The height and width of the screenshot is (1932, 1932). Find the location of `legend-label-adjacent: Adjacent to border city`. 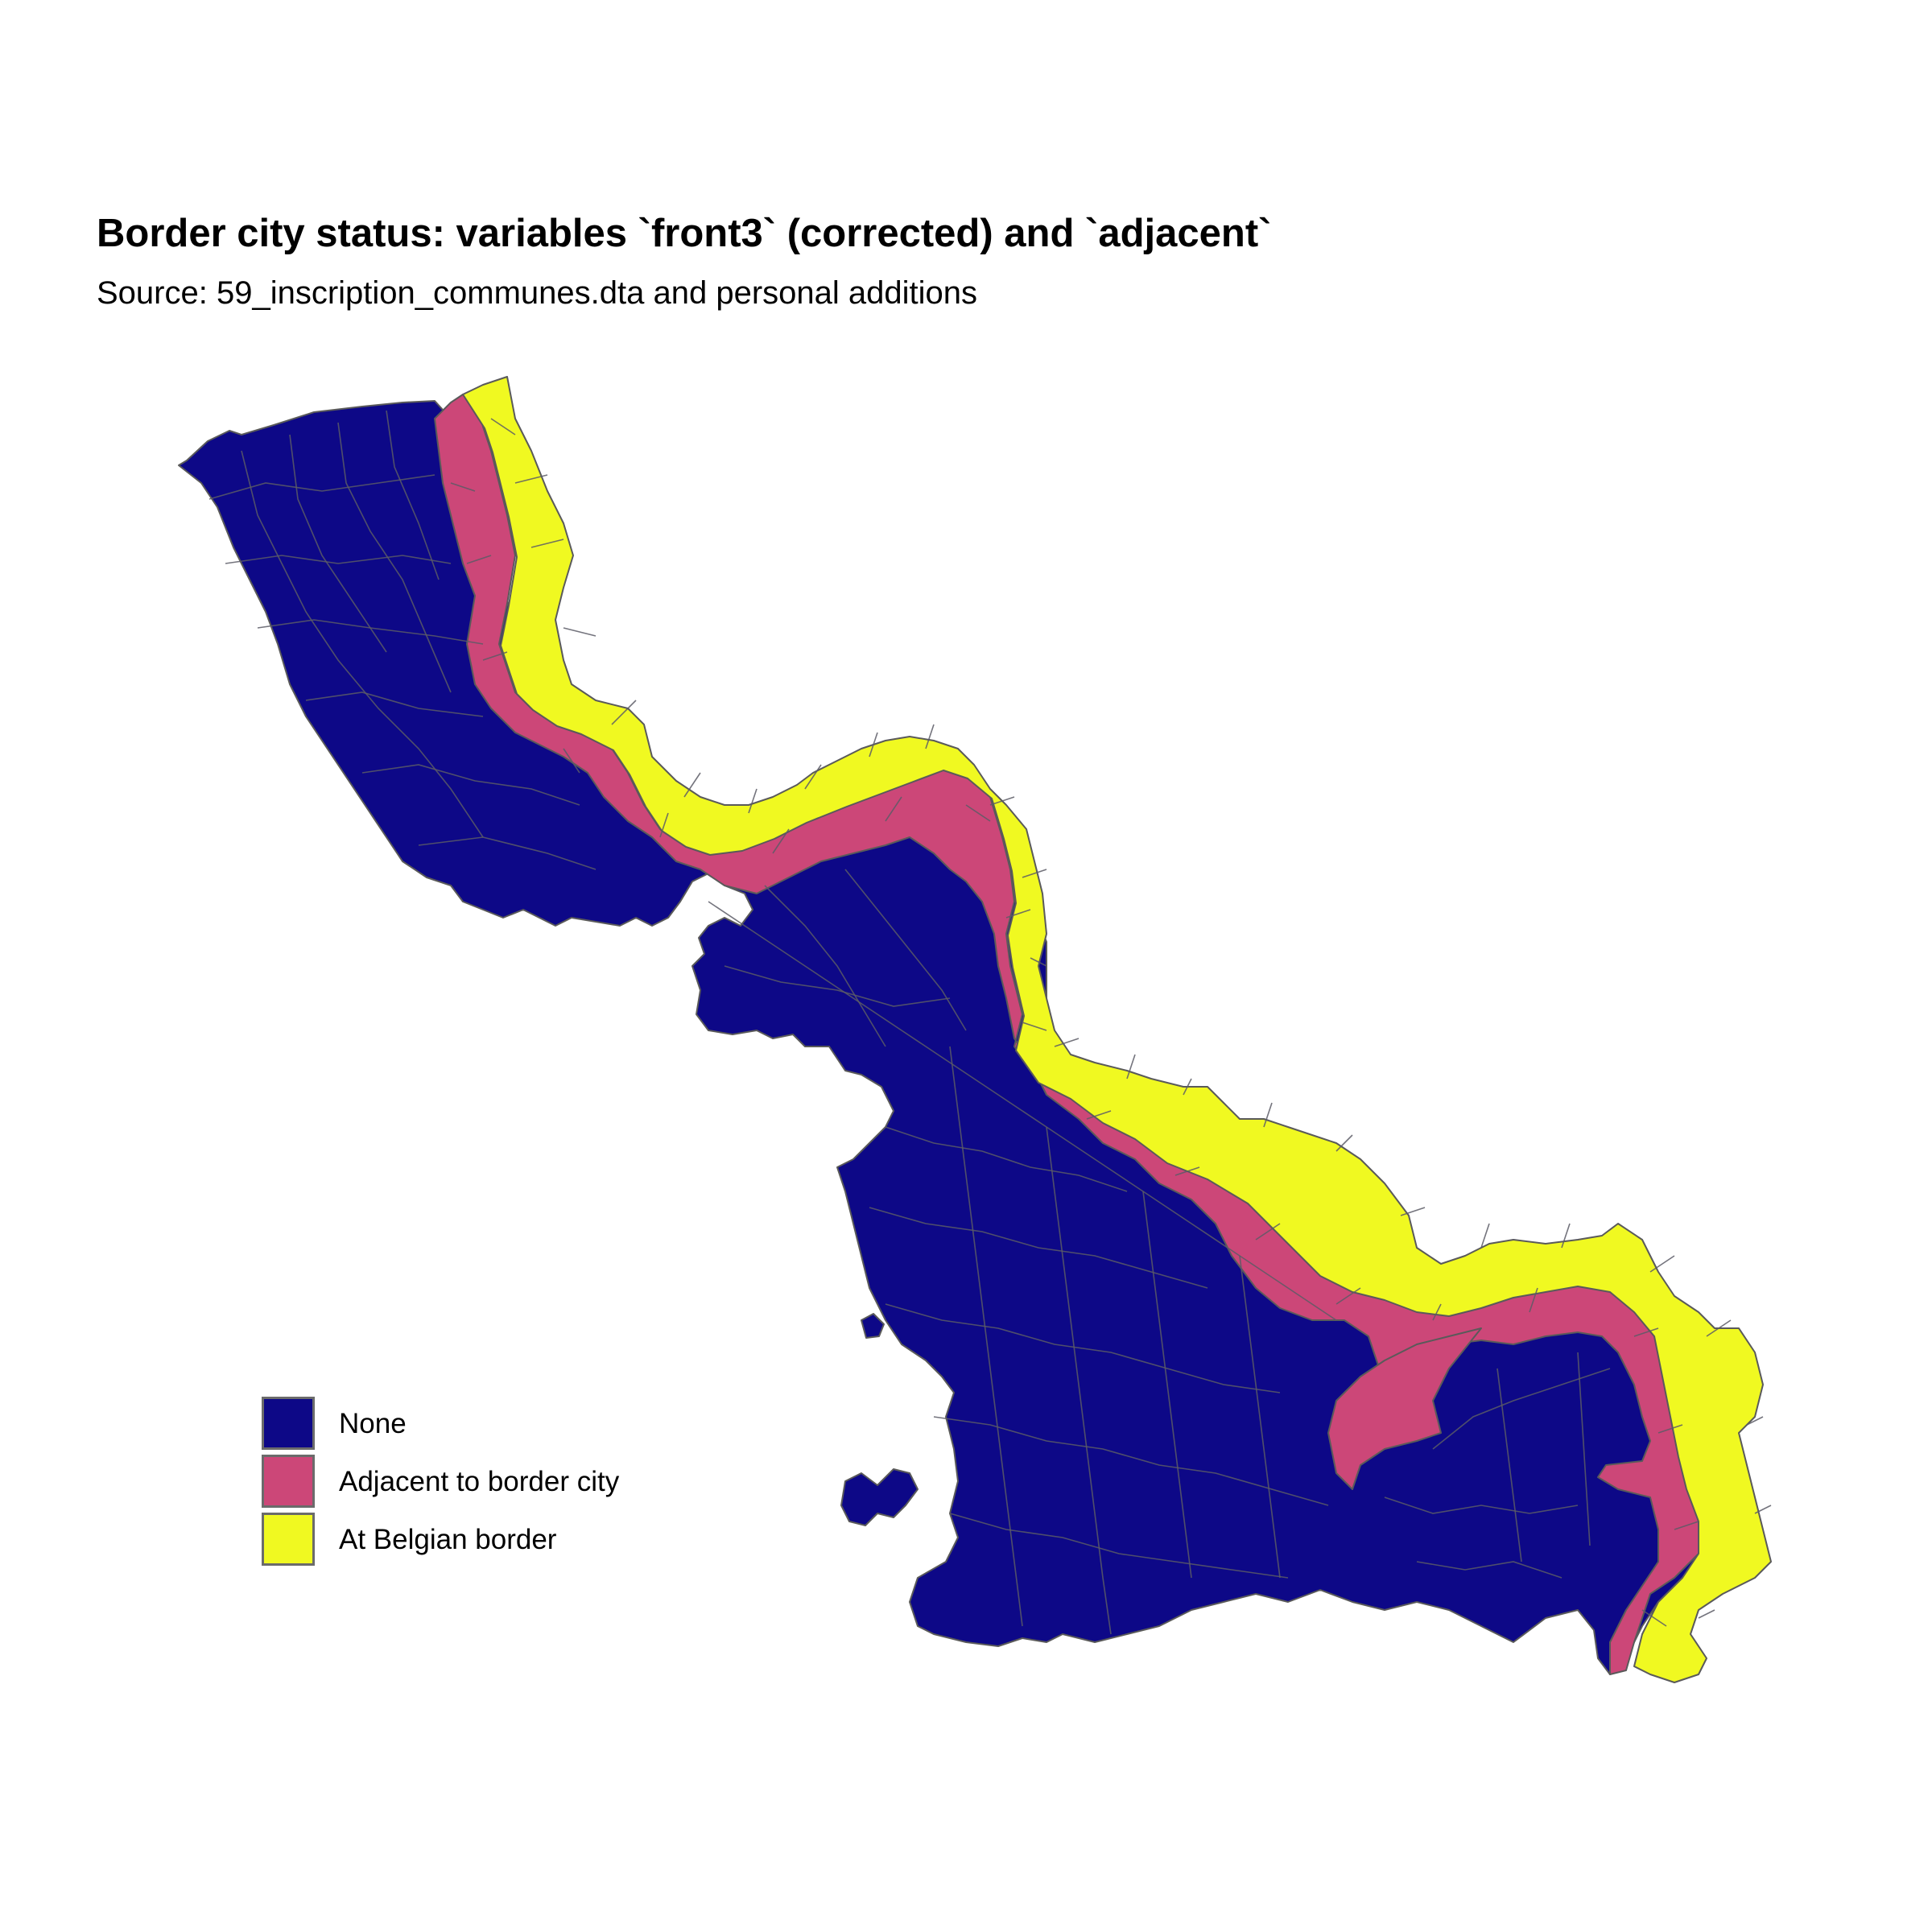

legend-label-adjacent: Adjacent to border city is located at coordinates (479, 1481).